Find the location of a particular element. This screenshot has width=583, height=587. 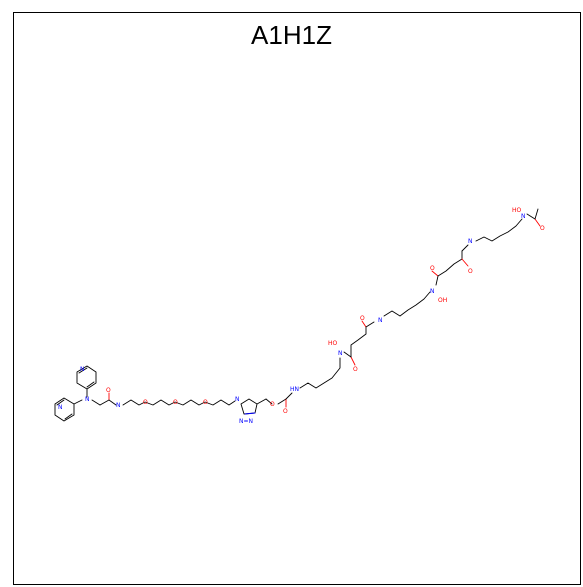

pyridine-ring-upper is located at coordinates (86, 377).